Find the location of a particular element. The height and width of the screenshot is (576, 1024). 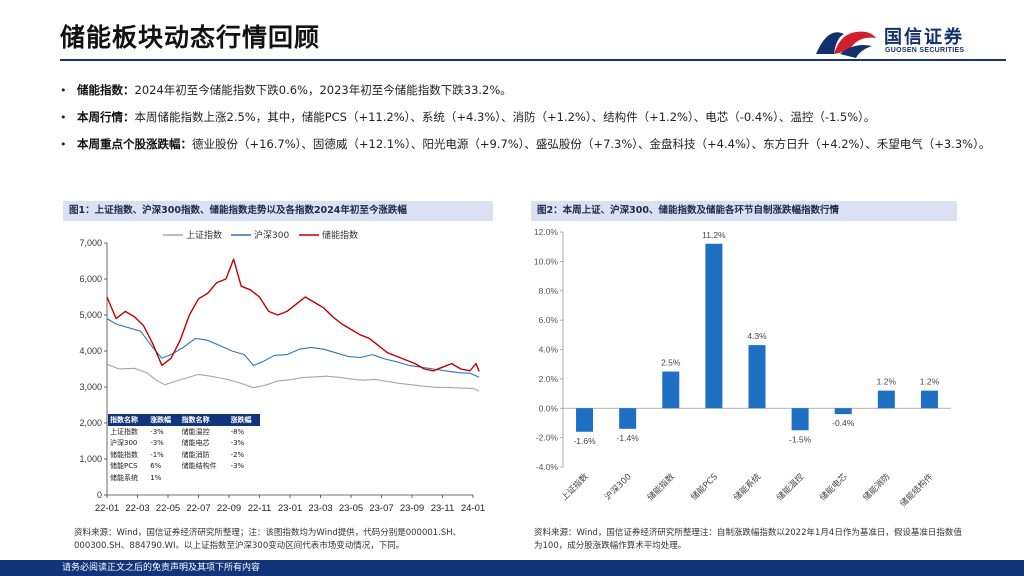

table-row: 储能PCS 6% 储能结构件 -3% is located at coordinates (184, 467).